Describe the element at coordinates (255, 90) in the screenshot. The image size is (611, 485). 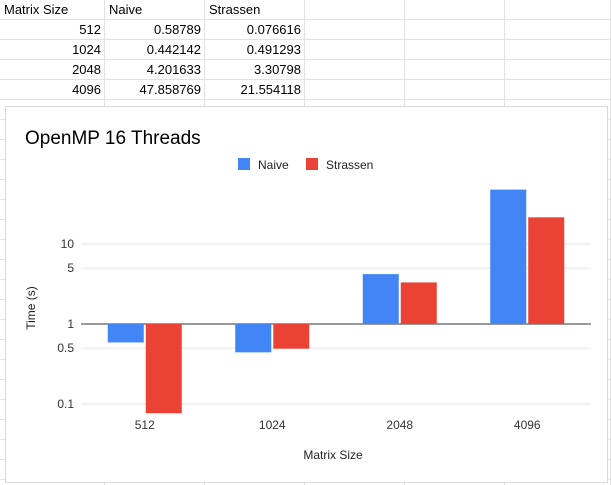
I see `cell-col-c-row-5: 21.554118` at that location.